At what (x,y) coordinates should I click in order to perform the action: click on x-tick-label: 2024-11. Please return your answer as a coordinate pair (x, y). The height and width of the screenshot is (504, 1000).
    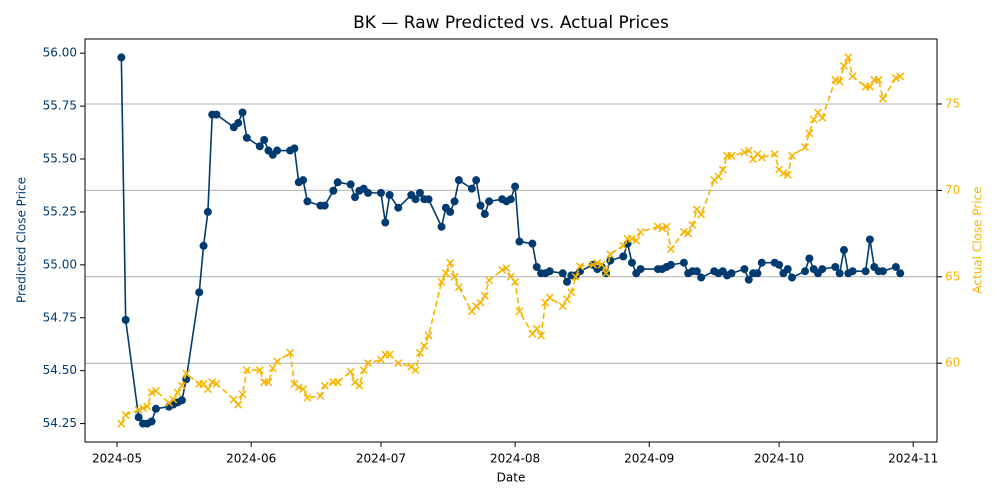
    Looking at the image, I should click on (913, 459).